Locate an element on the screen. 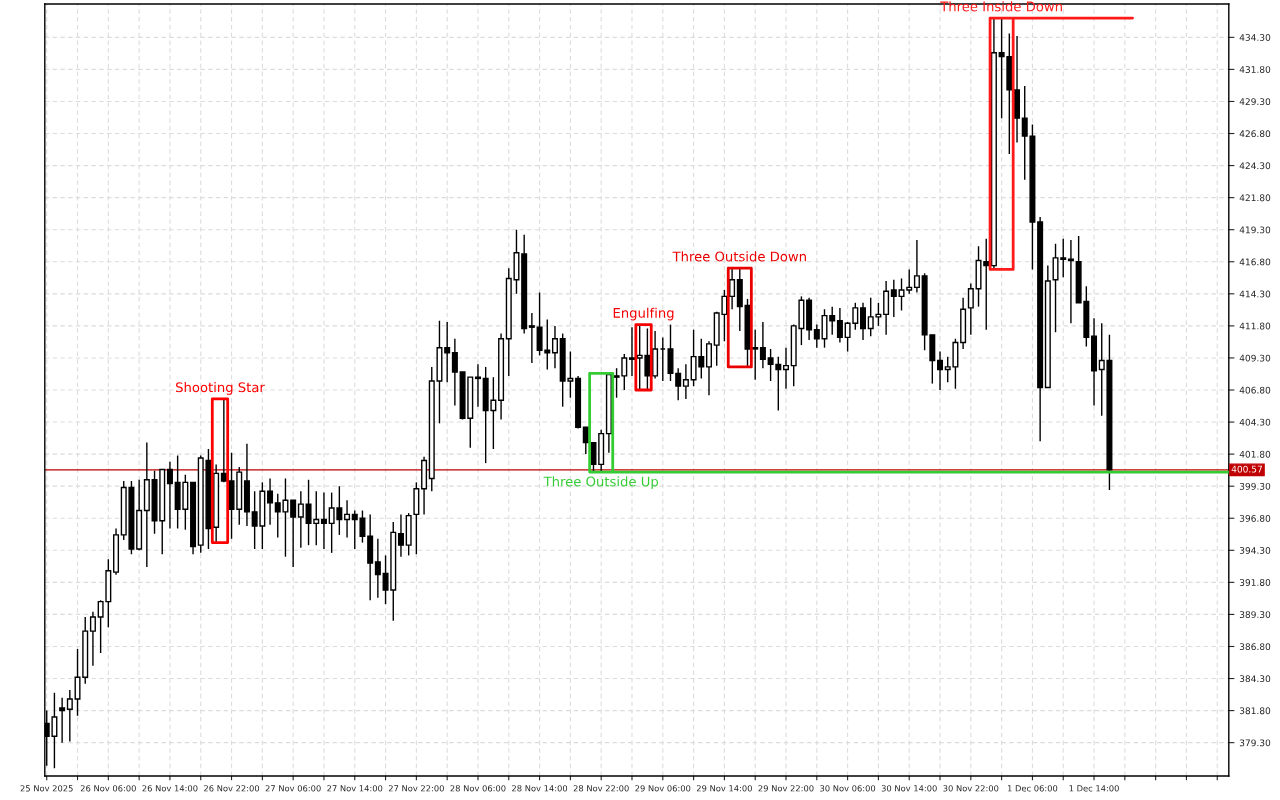 This screenshot has width=1280, height=800. x-tick-label: 1 Dec 06:00 is located at coordinates (1032, 788).